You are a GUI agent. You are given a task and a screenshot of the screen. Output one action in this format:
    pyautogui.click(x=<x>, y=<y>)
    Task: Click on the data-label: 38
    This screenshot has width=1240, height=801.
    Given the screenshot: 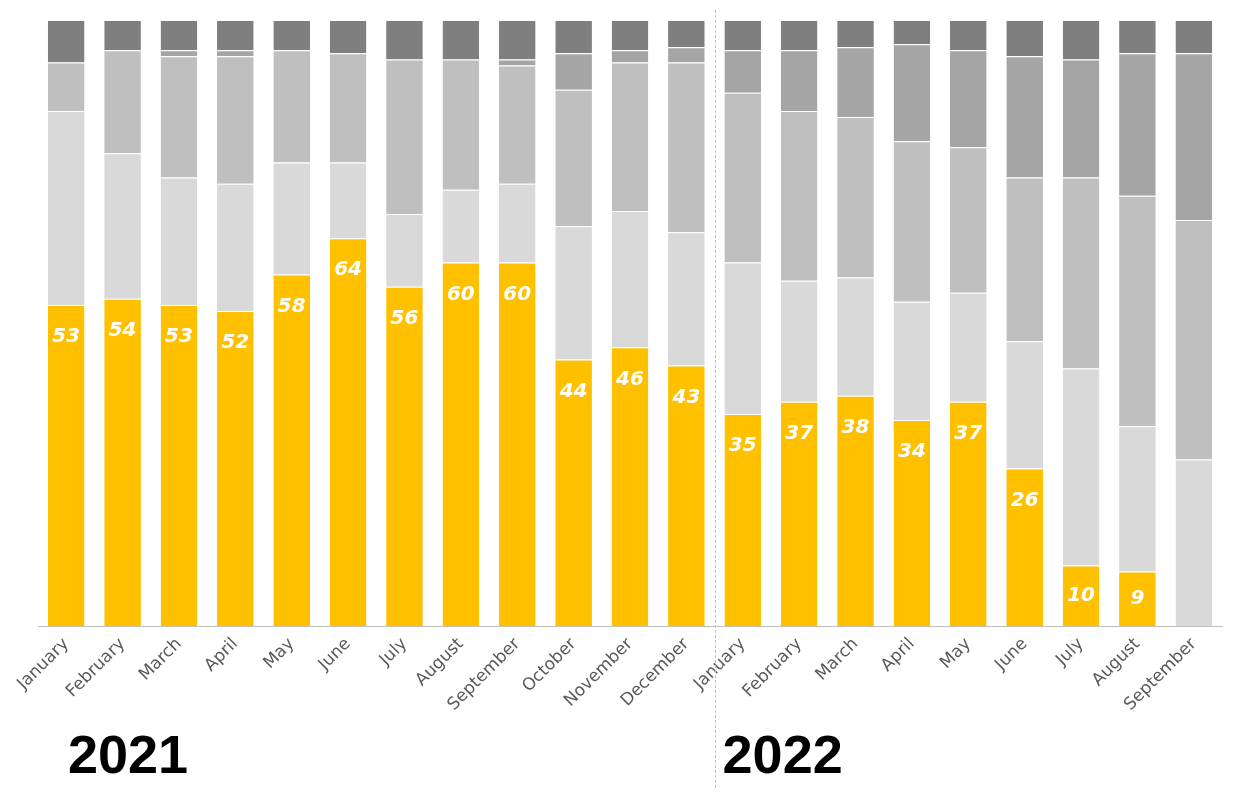 What is the action you would take?
    pyautogui.click(x=855, y=426)
    